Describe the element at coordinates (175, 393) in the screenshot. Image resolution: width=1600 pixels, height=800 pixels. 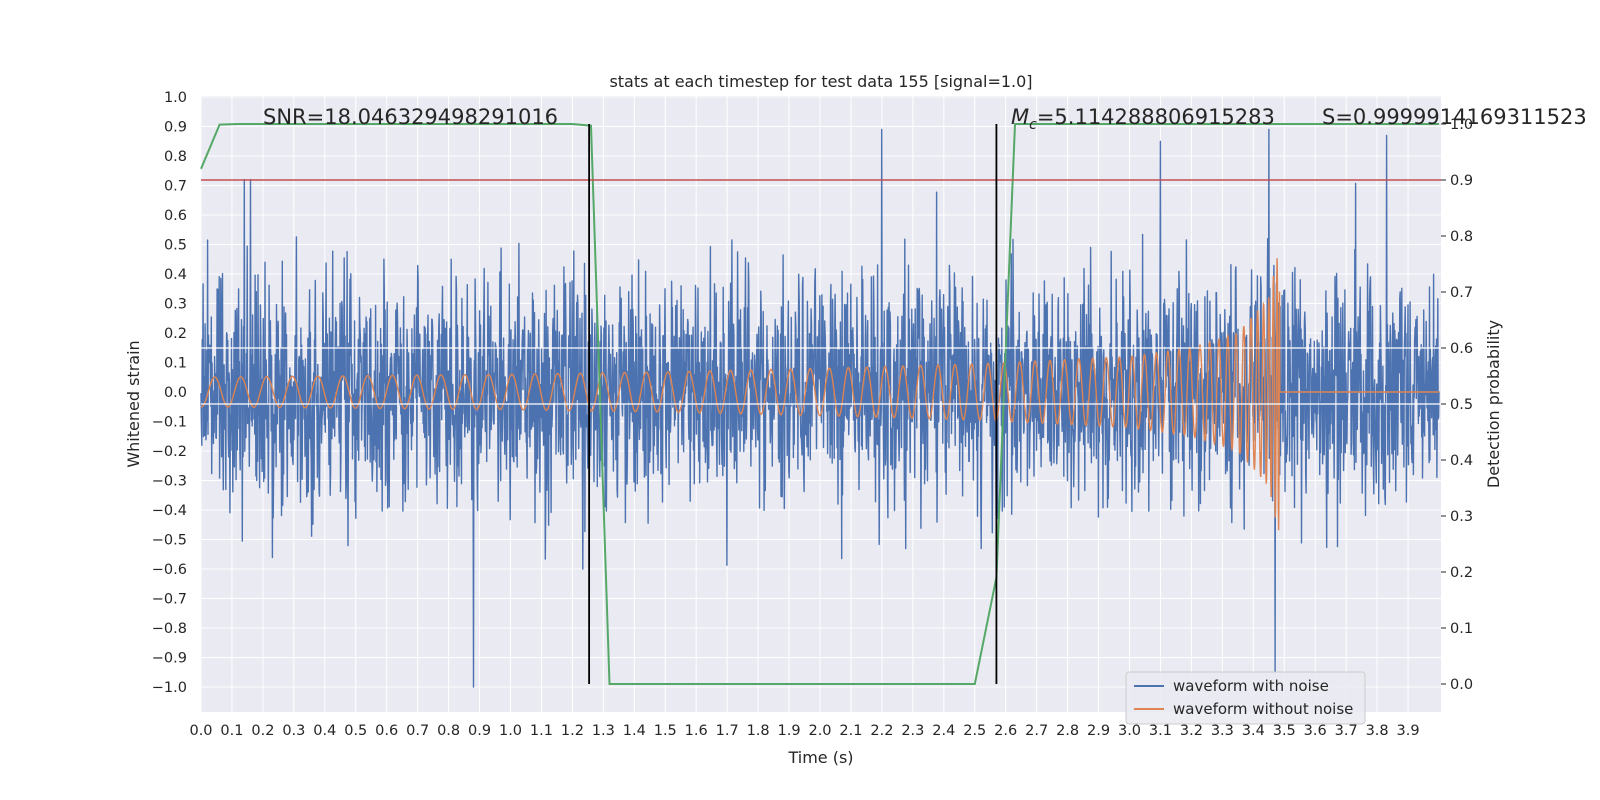
I see `y-tick-label: 0.0` at that location.